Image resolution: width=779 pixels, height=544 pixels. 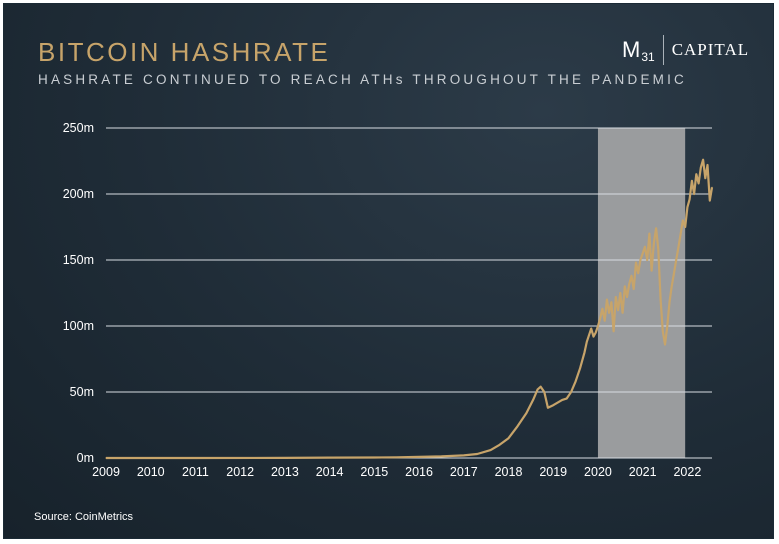 I want to click on x-tick-label: 2019, so click(x=553, y=472).